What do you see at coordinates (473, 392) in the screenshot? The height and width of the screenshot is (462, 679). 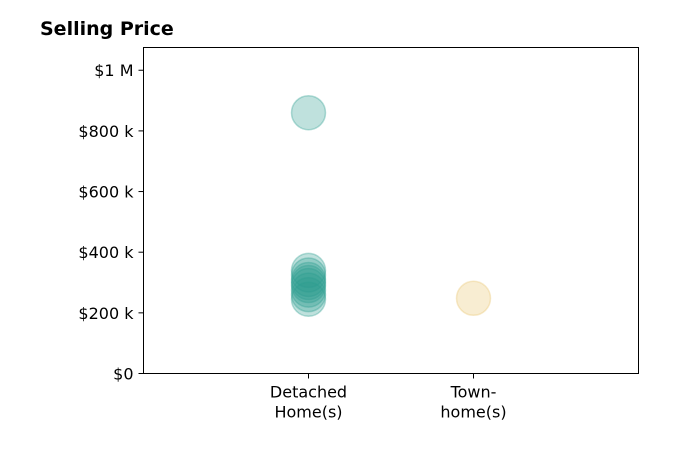 I see `x-tick-label: Town-` at bounding box center [473, 392].